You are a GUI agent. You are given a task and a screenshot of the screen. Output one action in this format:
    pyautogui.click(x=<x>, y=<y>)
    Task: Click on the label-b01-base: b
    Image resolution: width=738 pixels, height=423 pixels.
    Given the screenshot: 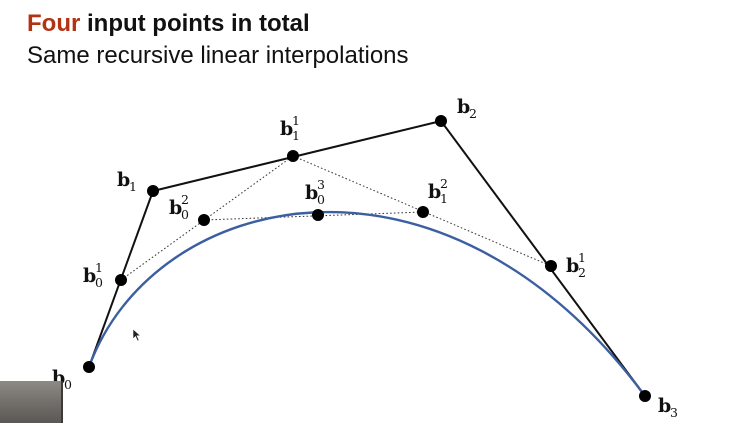 What is the action you would take?
    pyautogui.click(x=89, y=276)
    